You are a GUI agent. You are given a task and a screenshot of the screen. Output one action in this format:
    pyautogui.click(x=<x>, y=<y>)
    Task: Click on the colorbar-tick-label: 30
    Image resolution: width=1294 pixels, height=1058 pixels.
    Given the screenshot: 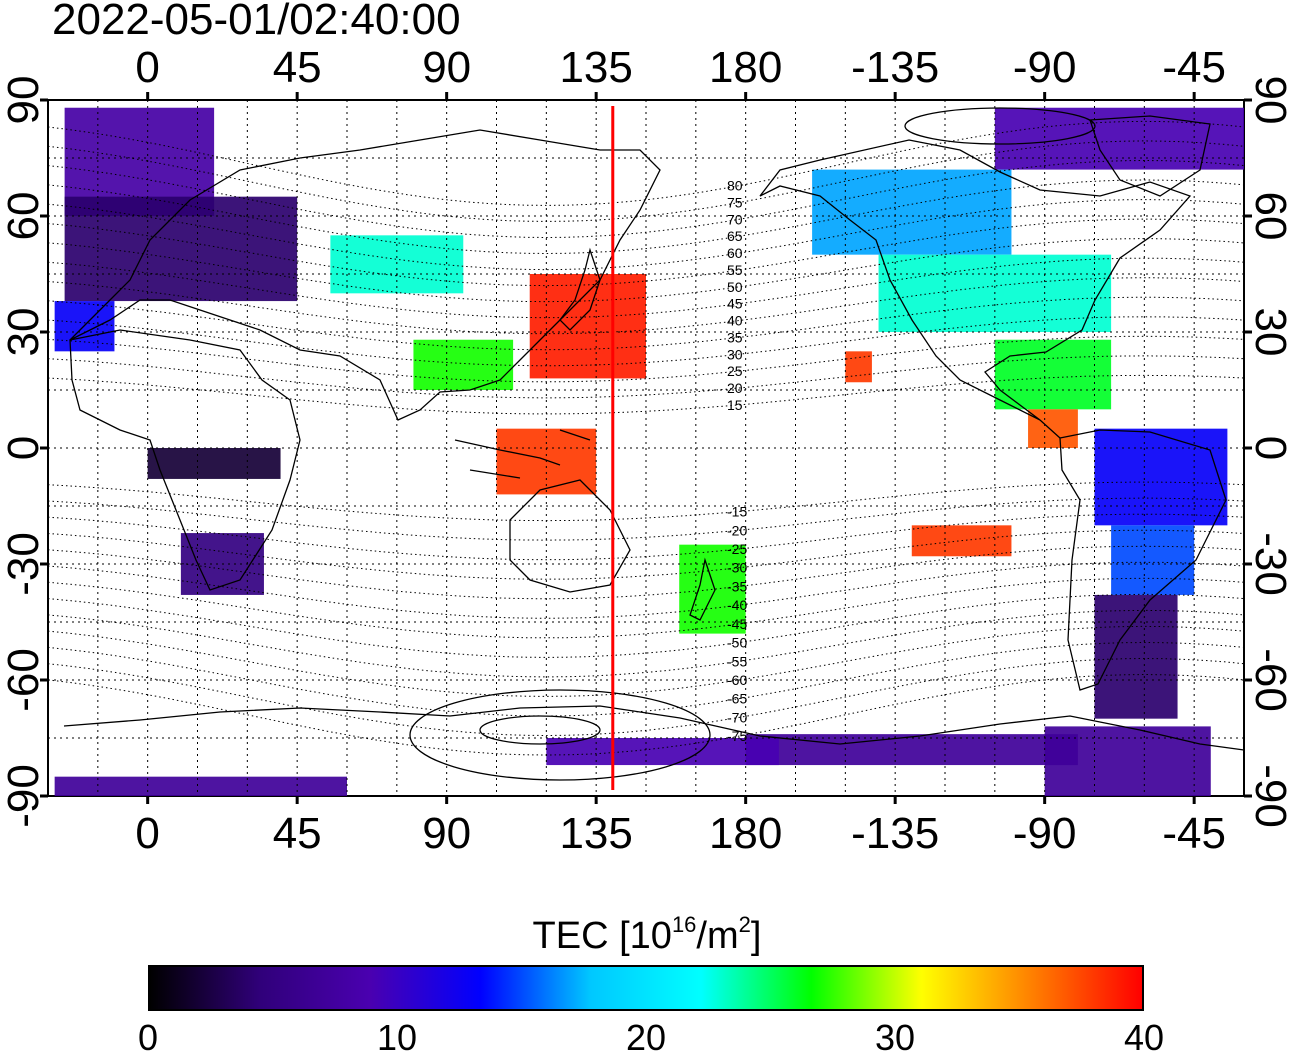 What is the action you would take?
    pyautogui.click(x=895, y=1037)
    